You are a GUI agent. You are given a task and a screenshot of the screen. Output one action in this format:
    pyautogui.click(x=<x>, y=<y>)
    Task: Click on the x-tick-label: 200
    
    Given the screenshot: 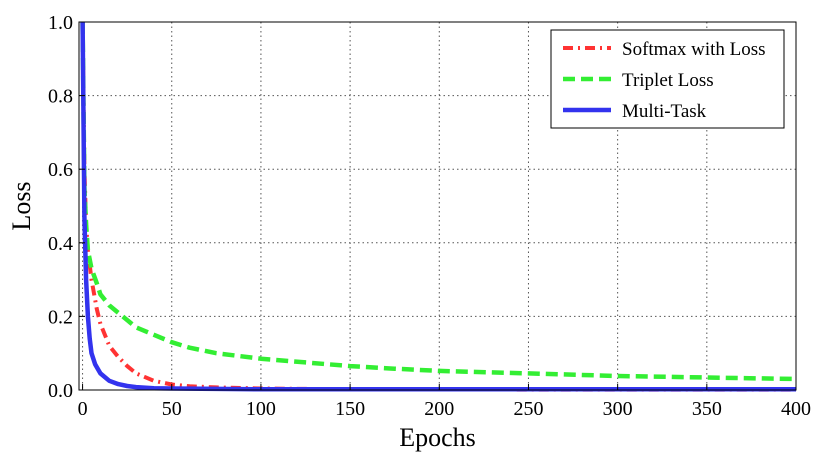 What is the action you would take?
    pyautogui.click(x=439, y=409)
    